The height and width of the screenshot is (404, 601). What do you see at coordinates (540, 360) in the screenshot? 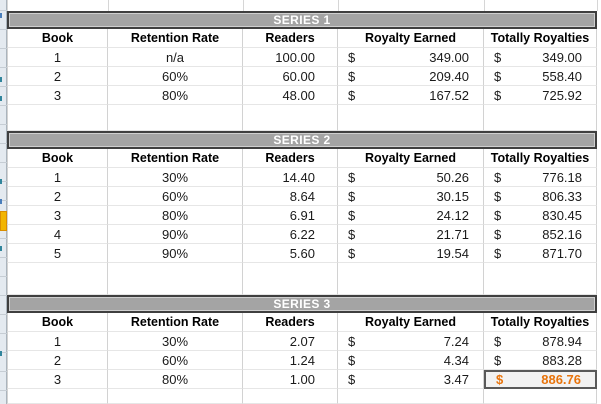
I see `cell-totally-royalties: $883.28` at bounding box center [540, 360].